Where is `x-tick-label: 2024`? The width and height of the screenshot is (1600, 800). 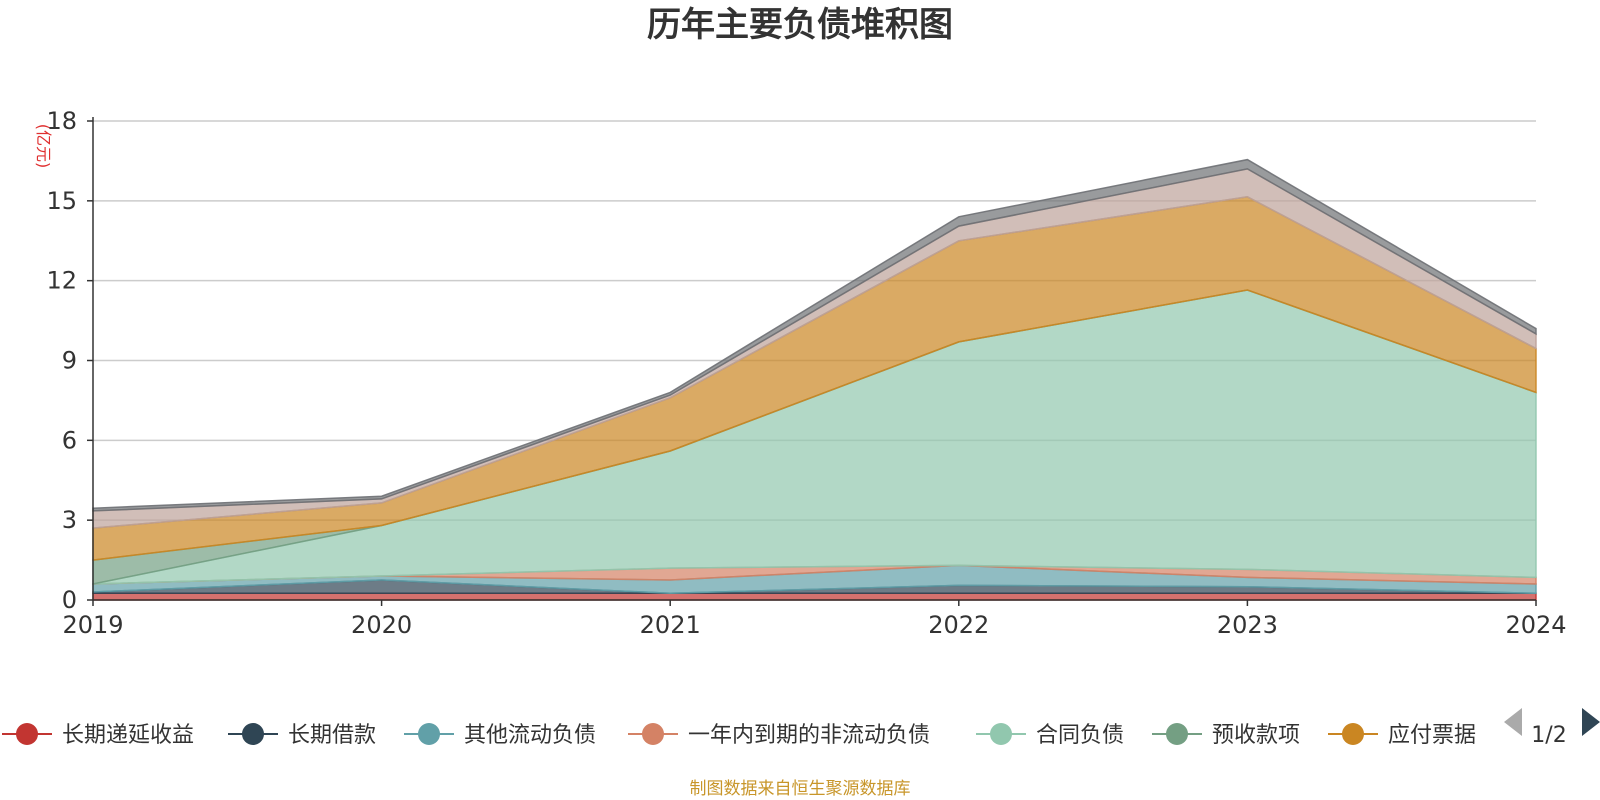 x-tick-label: 2024 is located at coordinates (1535, 625).